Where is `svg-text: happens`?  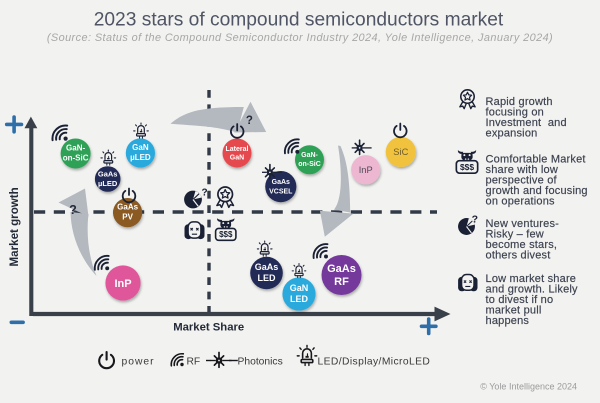 svg-text: happens is located at coordinates (508, 321).